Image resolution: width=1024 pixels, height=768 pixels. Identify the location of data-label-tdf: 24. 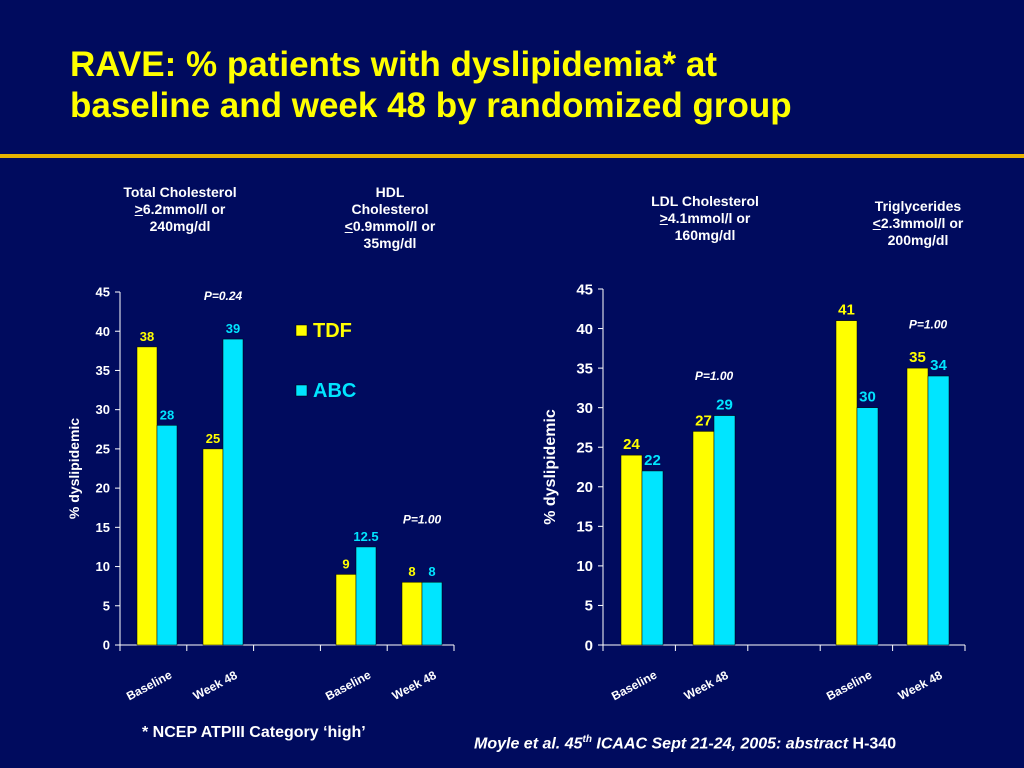
(631, 444).